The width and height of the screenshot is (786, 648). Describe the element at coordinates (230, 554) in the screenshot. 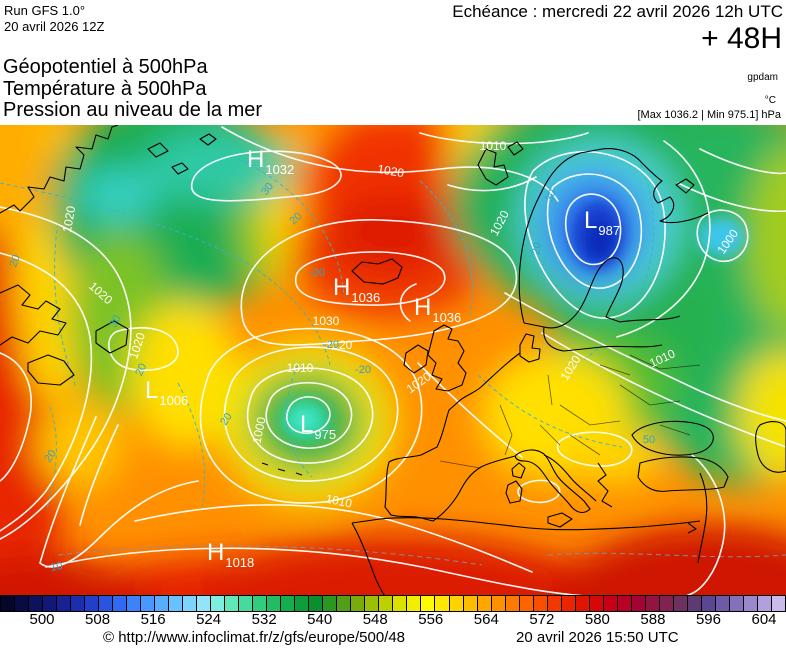

I see `pressure-center-label: H1018` at that location.